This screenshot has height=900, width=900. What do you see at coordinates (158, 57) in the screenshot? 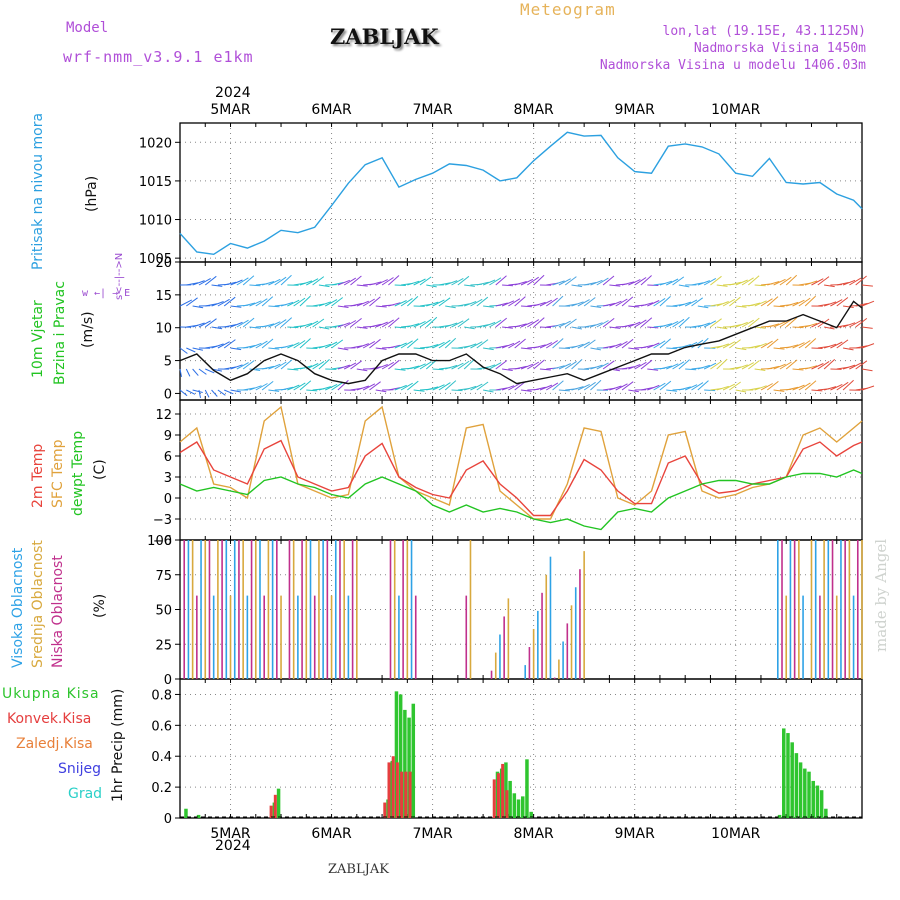
I see `model-name: wrf-nmm_v3.9.1 e1km` at bounding box center [158, 57].